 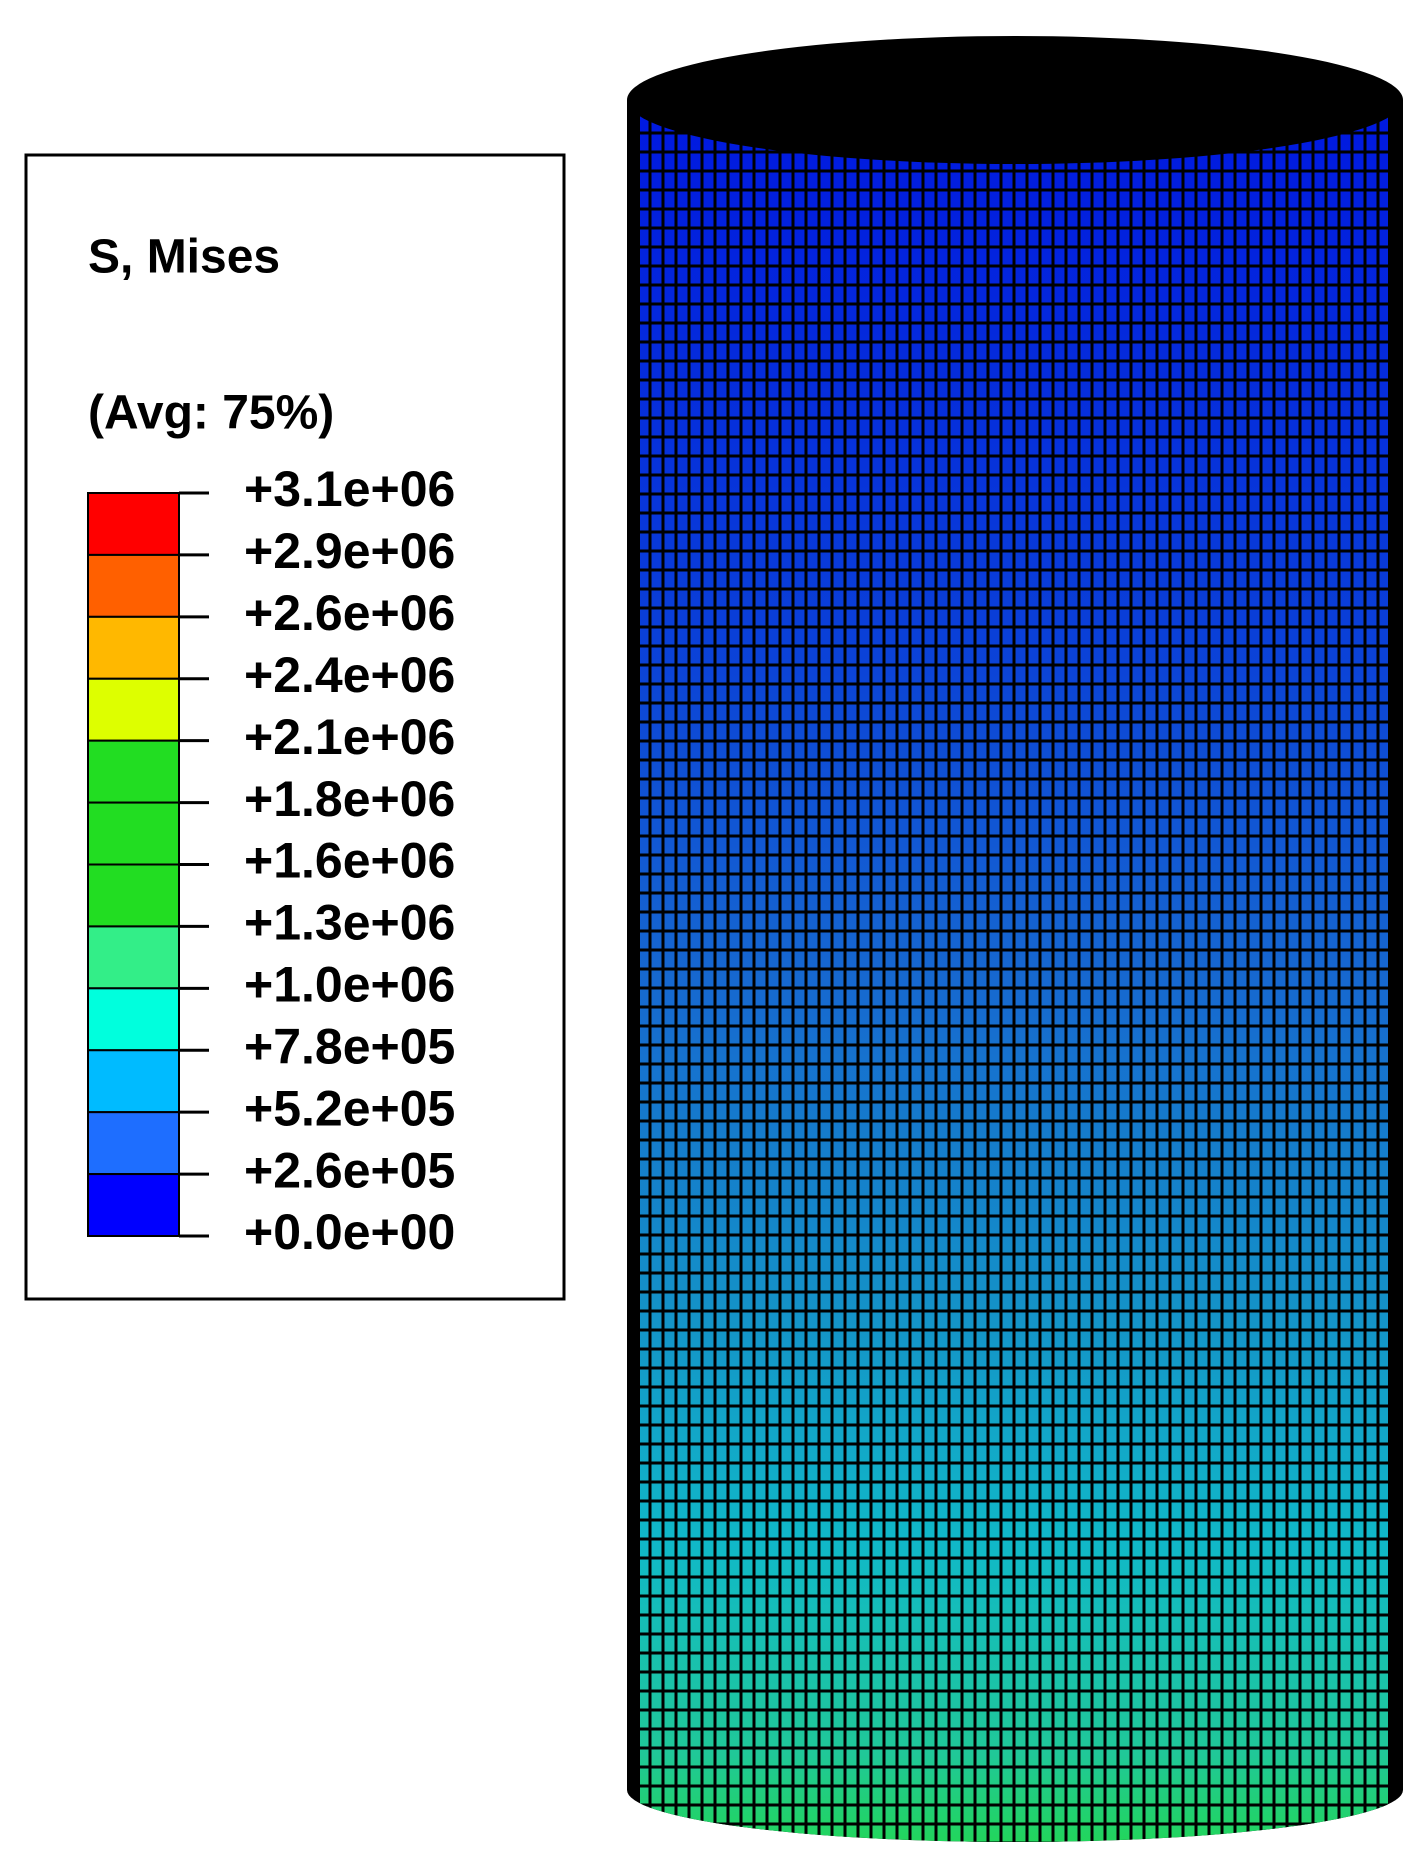 I want to click on legend-label: +1.3e+06, so click(x=349, y=923).